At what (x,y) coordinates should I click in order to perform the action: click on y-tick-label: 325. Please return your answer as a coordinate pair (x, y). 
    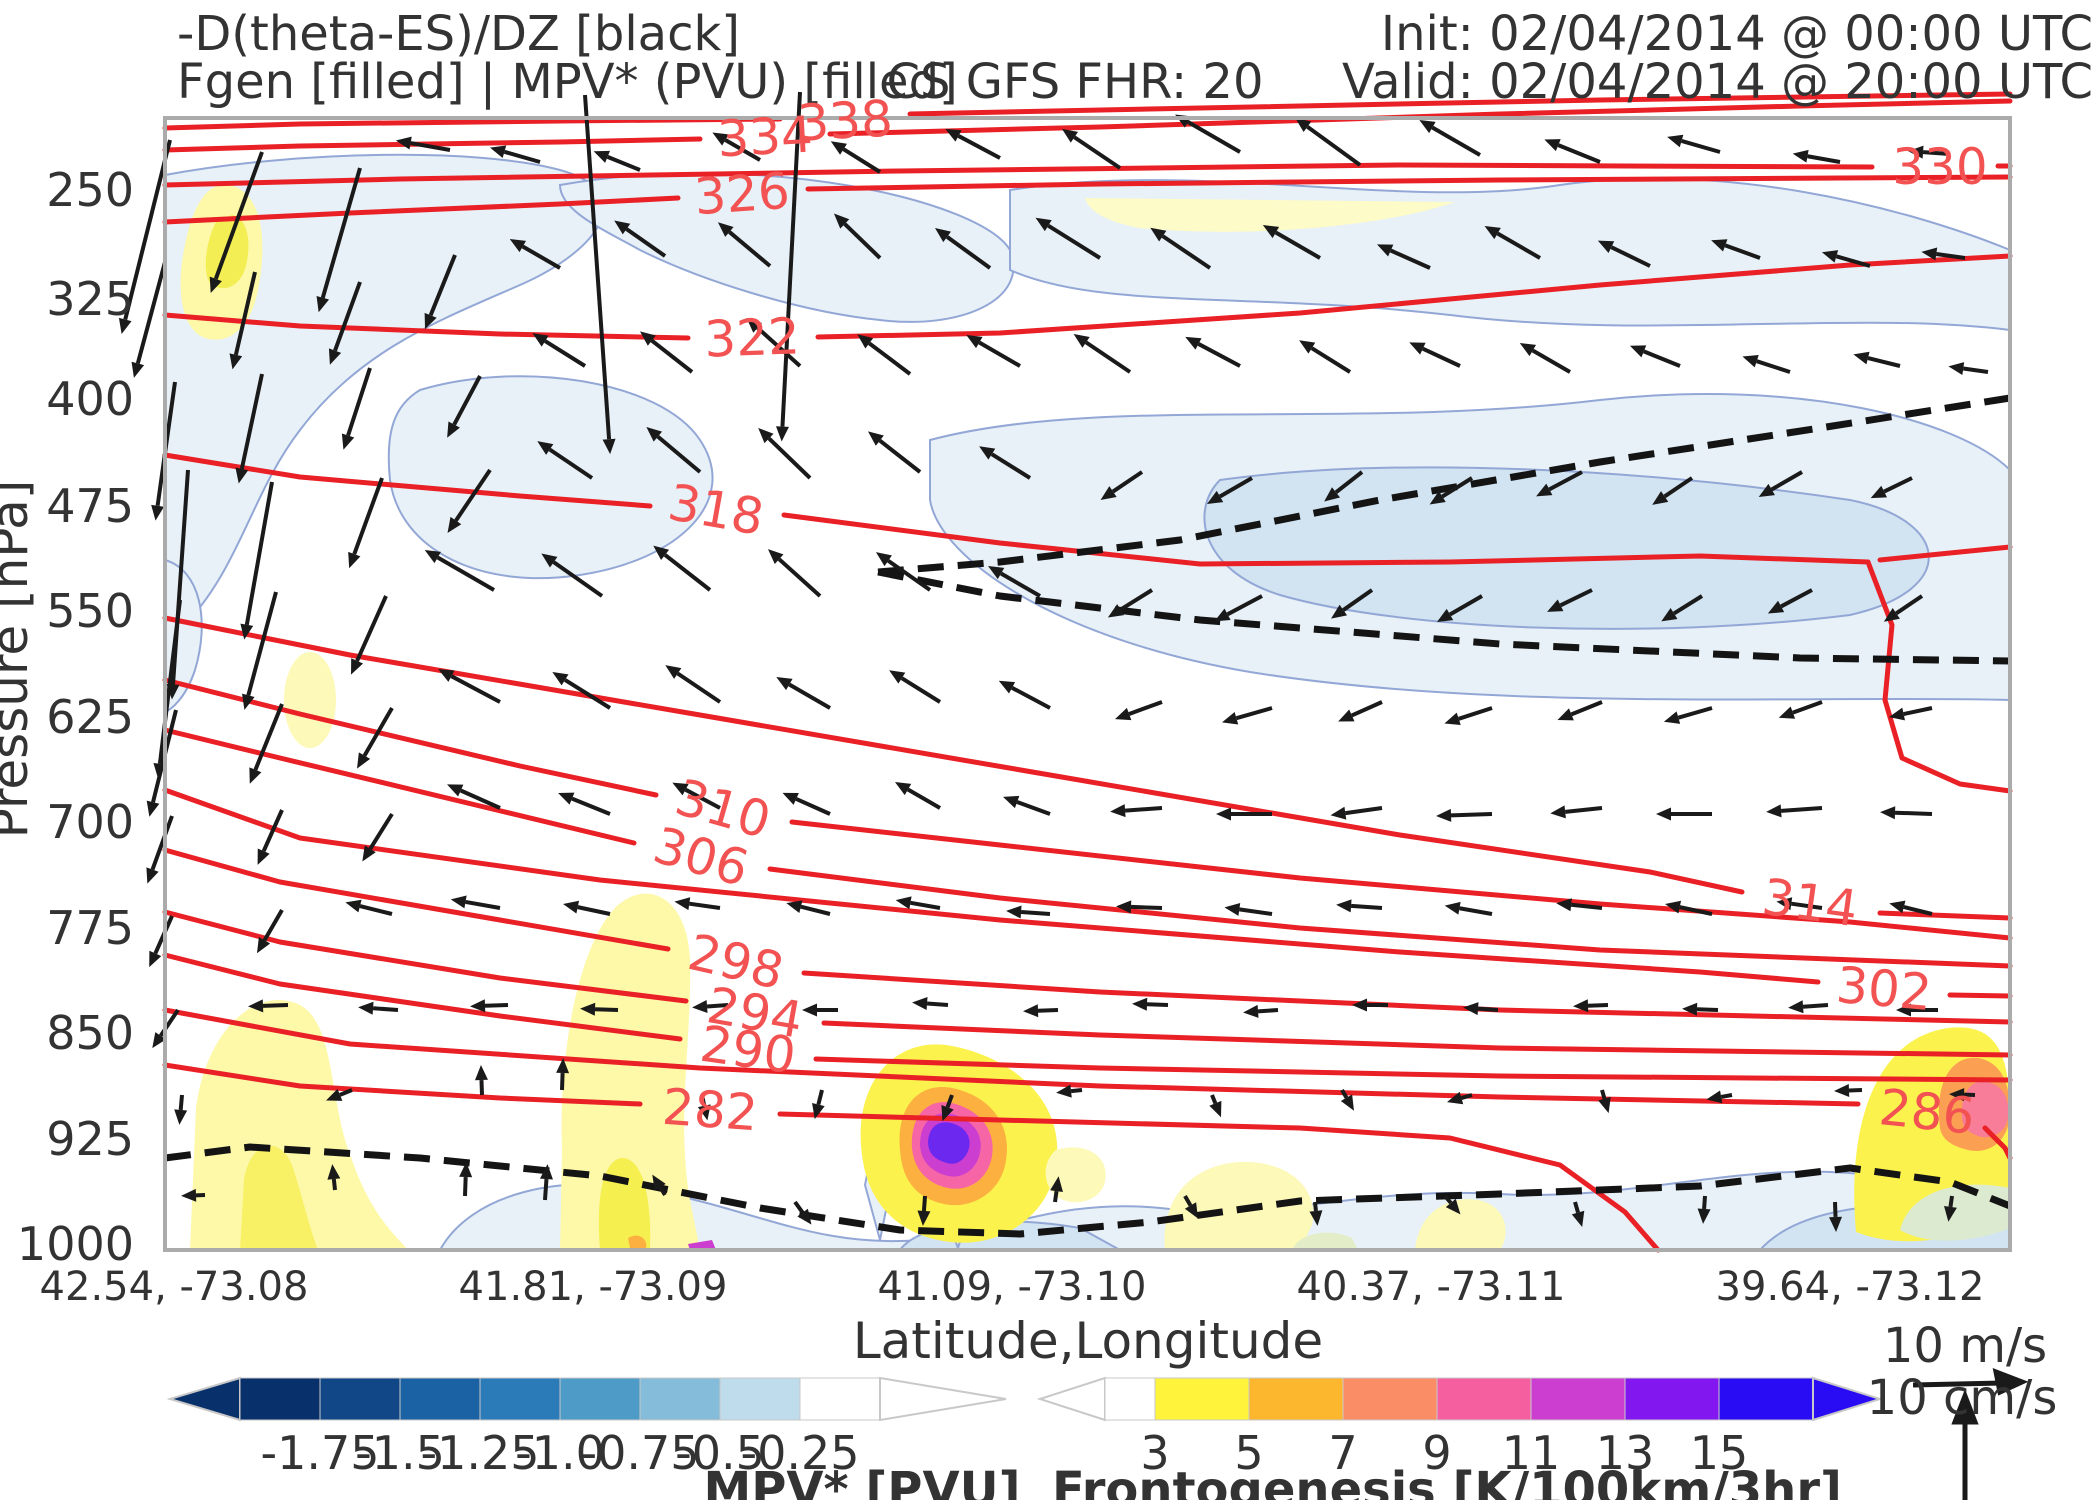
    Looking at the image, I should click on (90, 299).